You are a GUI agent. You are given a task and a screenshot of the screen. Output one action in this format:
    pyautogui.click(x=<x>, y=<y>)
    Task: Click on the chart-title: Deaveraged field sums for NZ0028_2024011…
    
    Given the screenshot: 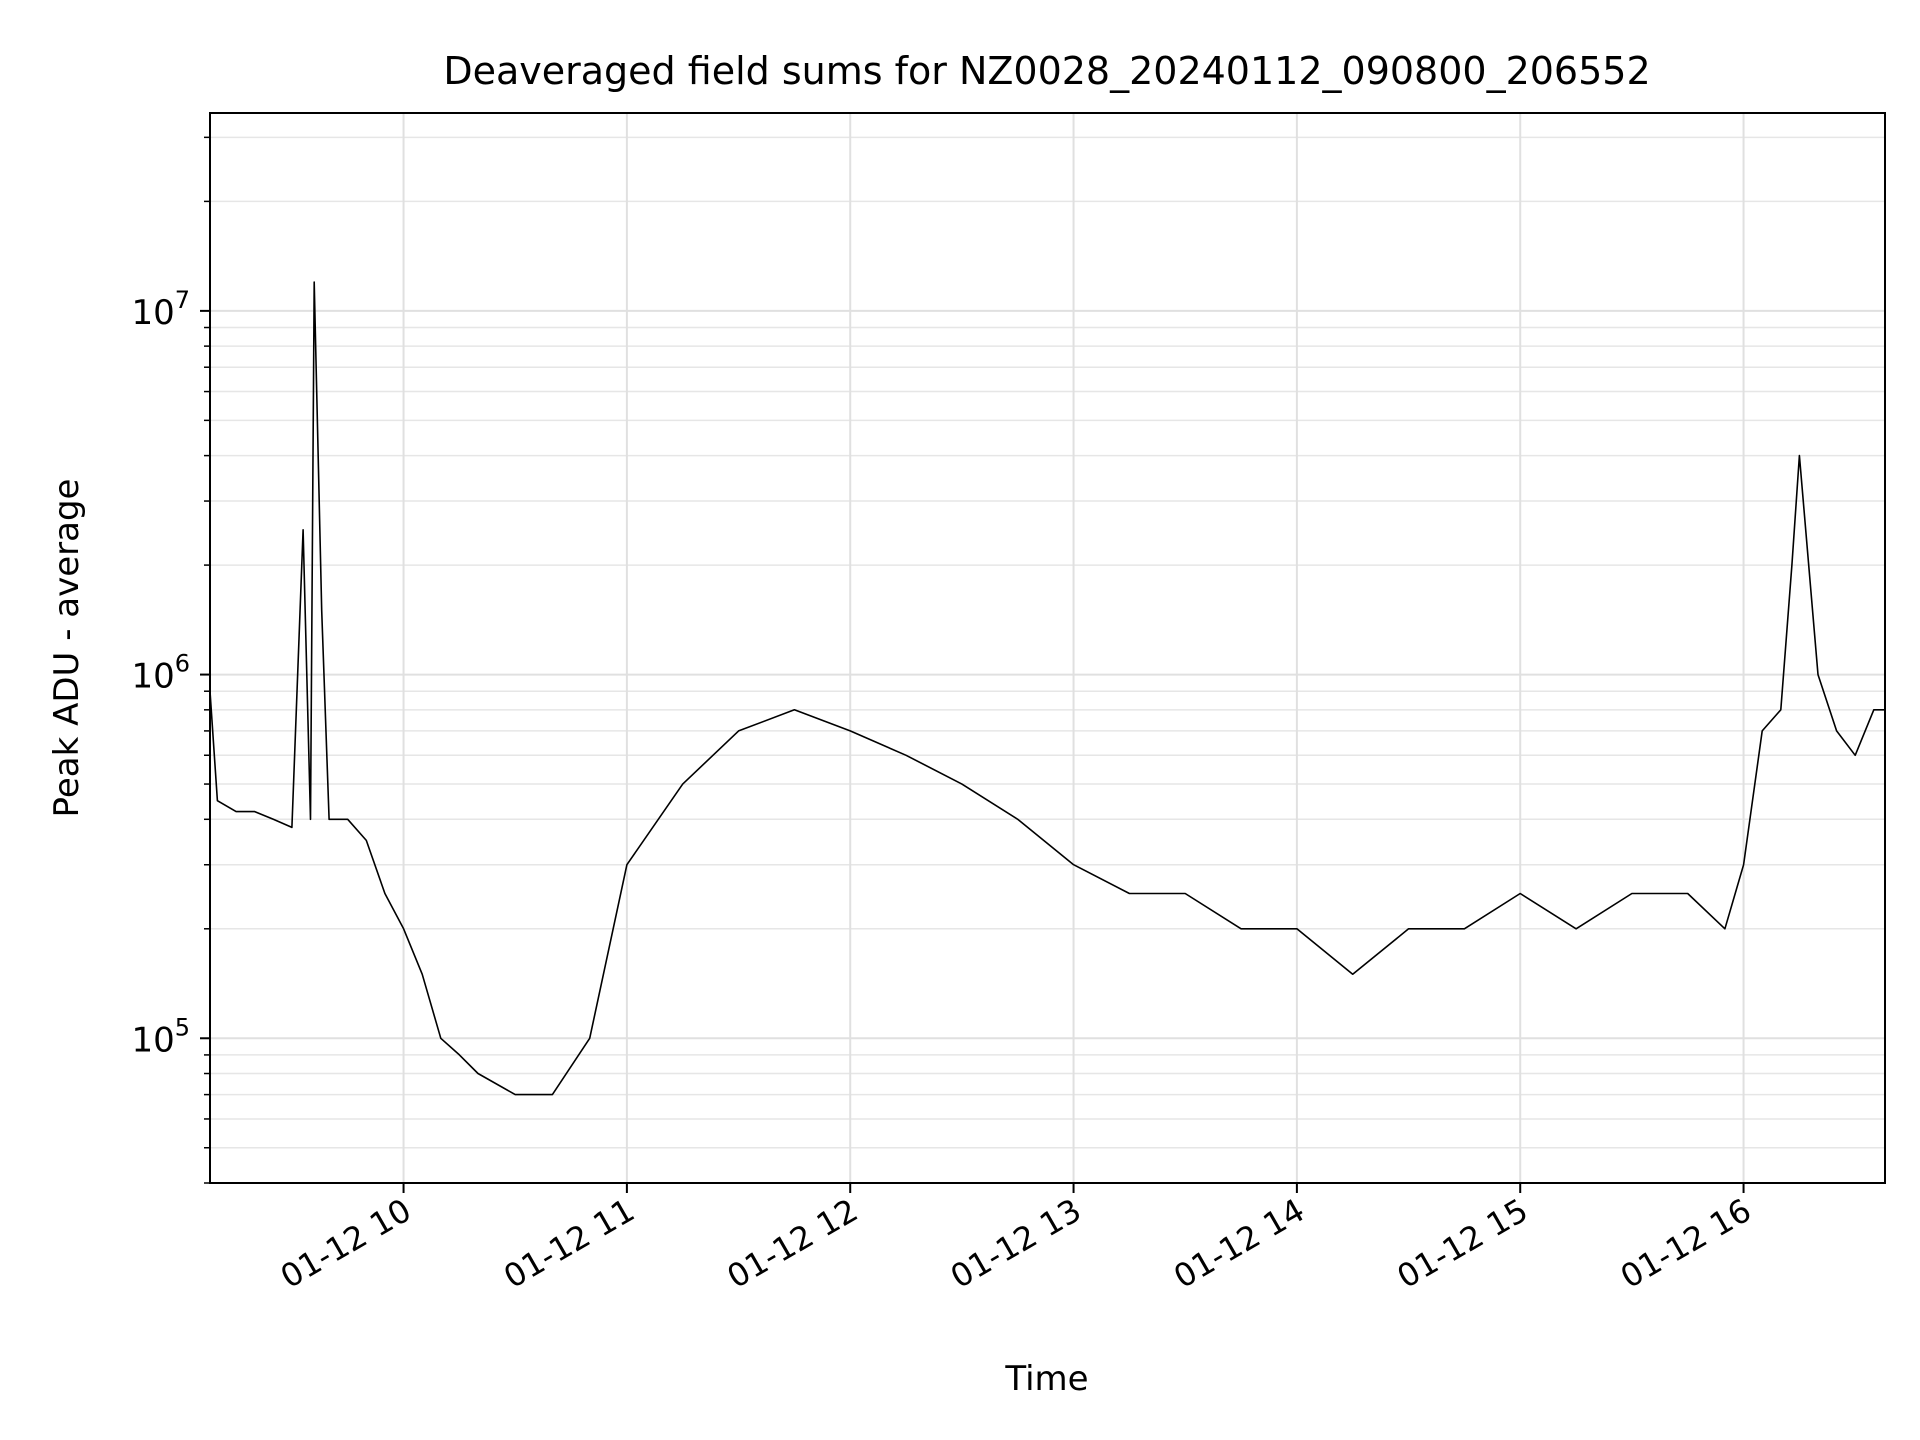 What is the action you would take?
    pyautogui.click(x=1046, y=71)
    